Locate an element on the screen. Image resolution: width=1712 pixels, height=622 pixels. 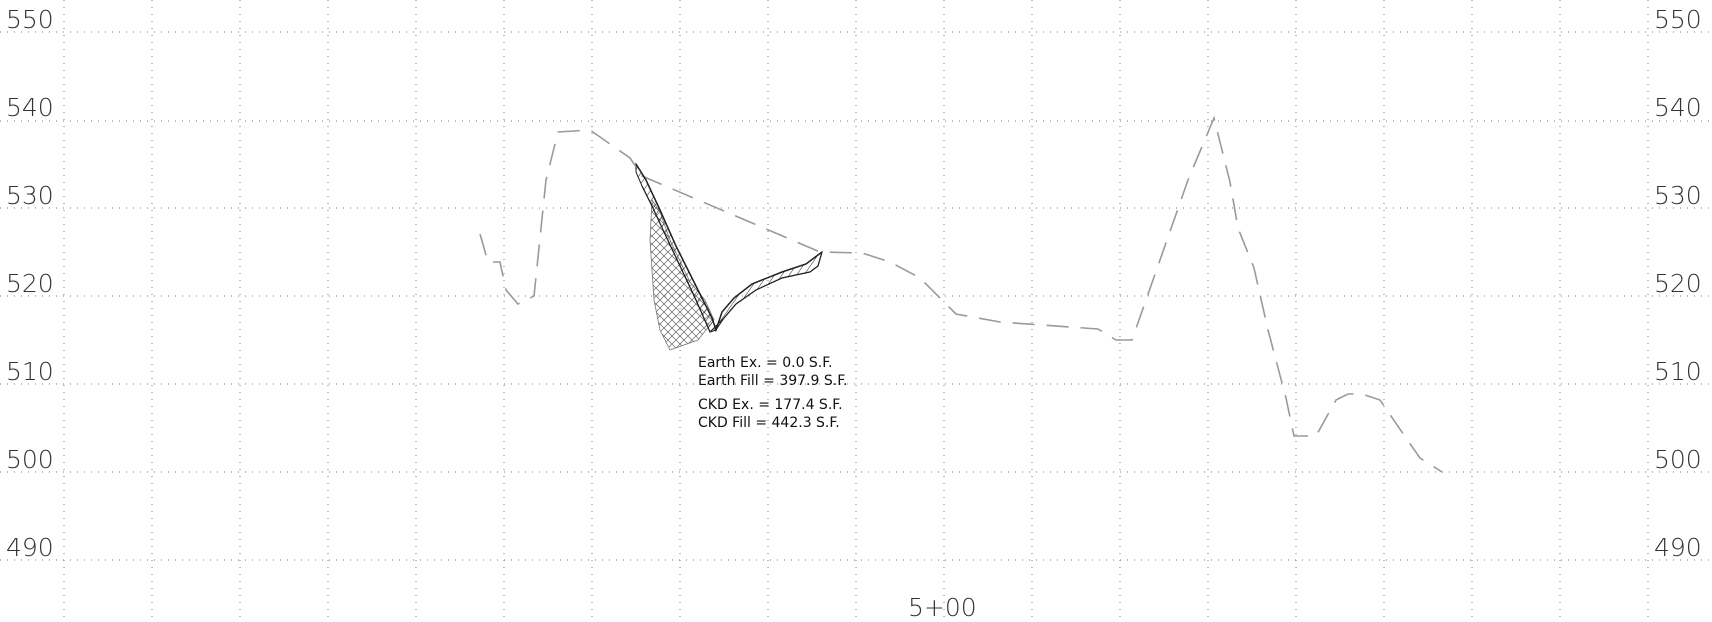
earth-ex-quantity: Earth Ex. = 0.0 S.F. is located at coordinates (765, 363).